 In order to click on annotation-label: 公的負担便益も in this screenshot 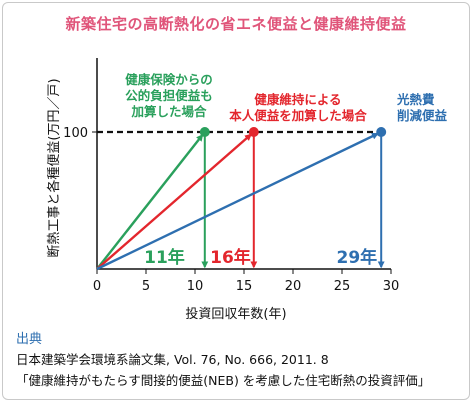, I will do `click(169, 95)`.